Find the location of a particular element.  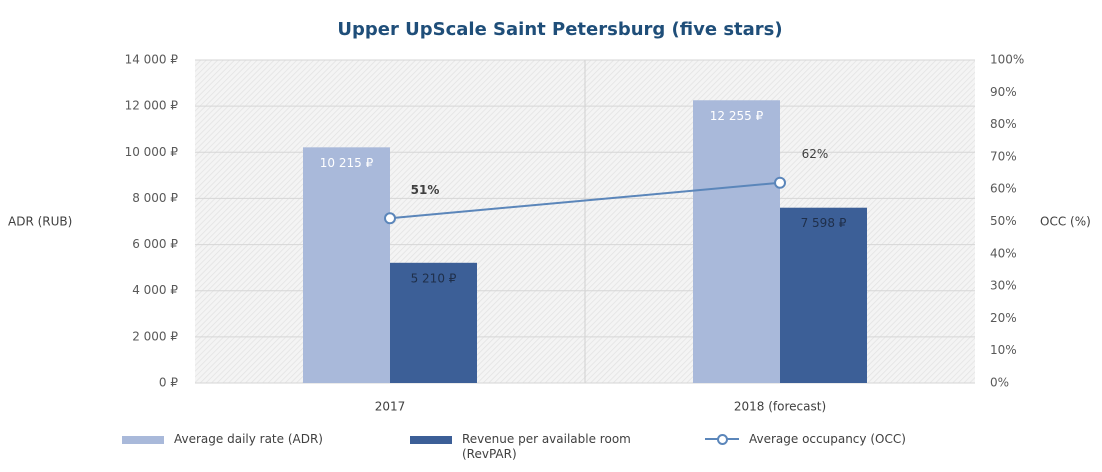

legend-item: Average occupancy (OCC) is located at coordinates (805, 439).